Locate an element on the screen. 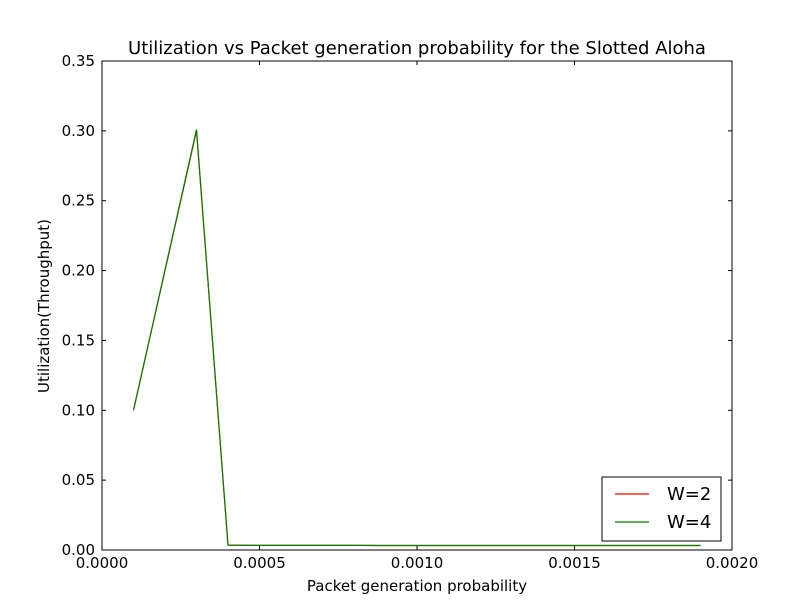  legend-label-w2: W=2 is located at coordinates (689, 494).